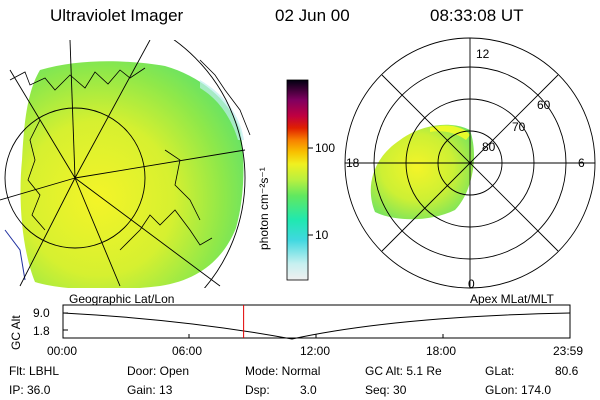 This screenshot has height=400, width=600. What do you see at coordinates (283, 371) in the screenshot?
I see `status-mode: Mode: Normal` at bounding box center [283, 371].